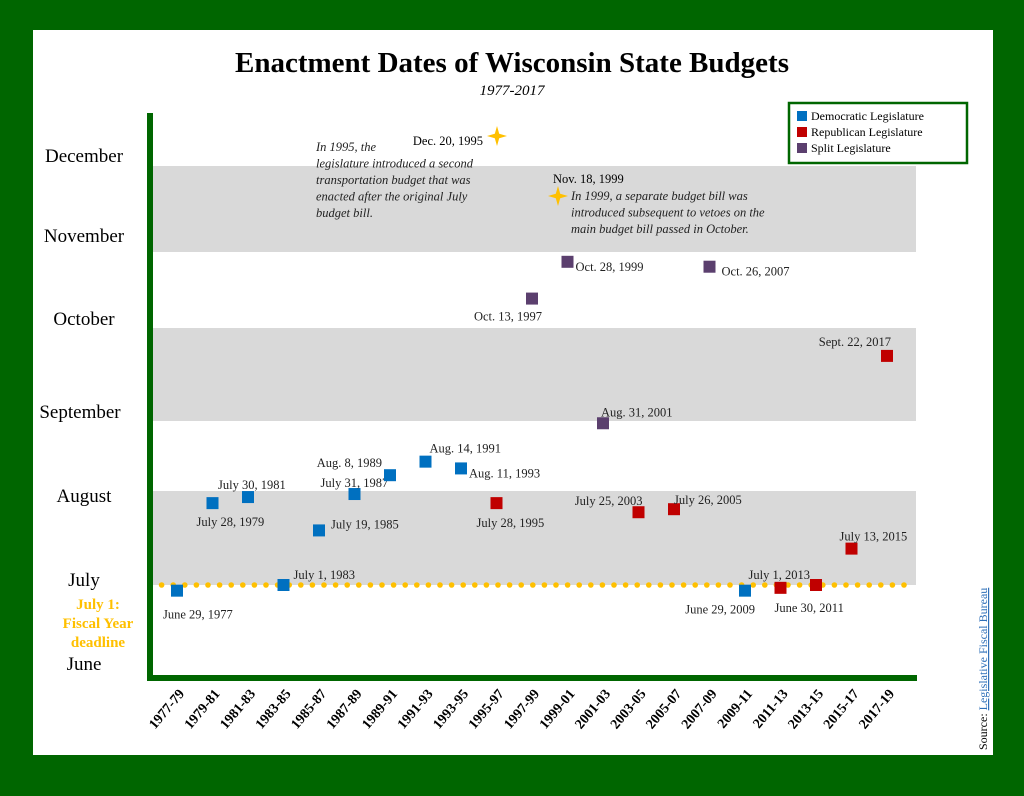 This screenshot has height=796, width=1024. Describe the element at coordinates (511, 523) in the screenshot. I see `data-label: July 28, 1995` at that location.